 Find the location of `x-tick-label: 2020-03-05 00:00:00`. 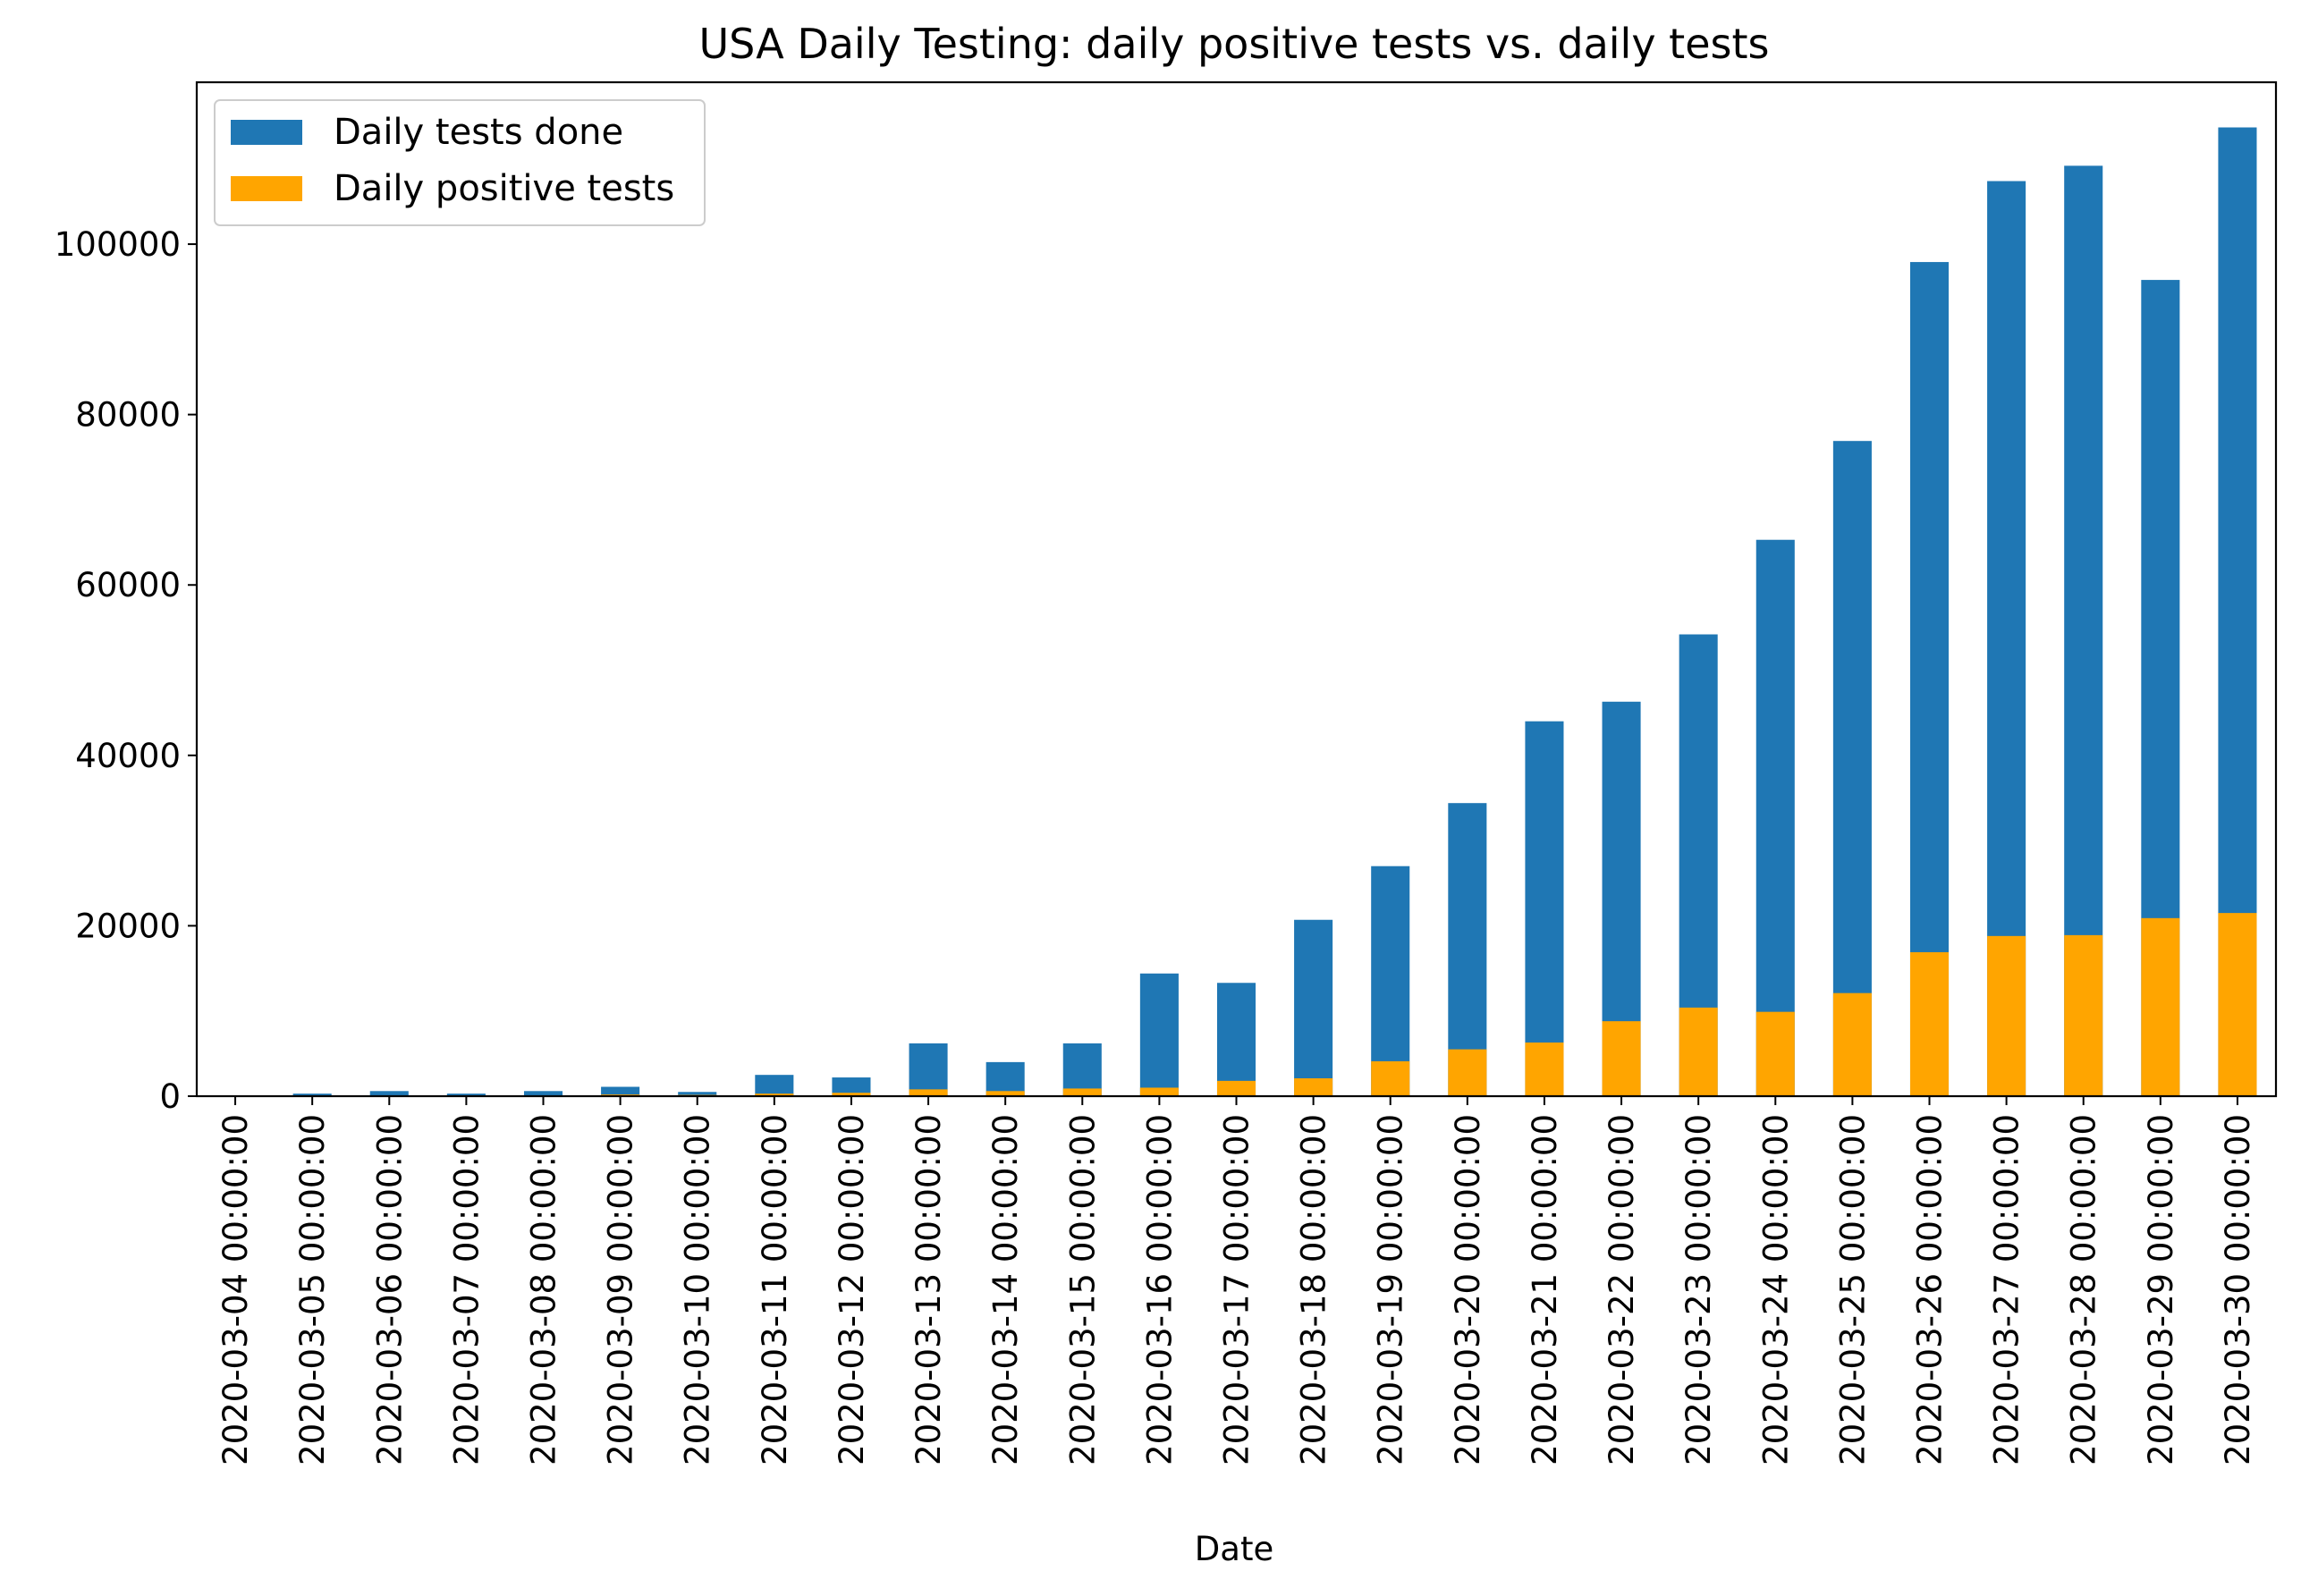

x-tick-label: 2020-03-05 00:00:00 is located at coordinates (312, 1289).